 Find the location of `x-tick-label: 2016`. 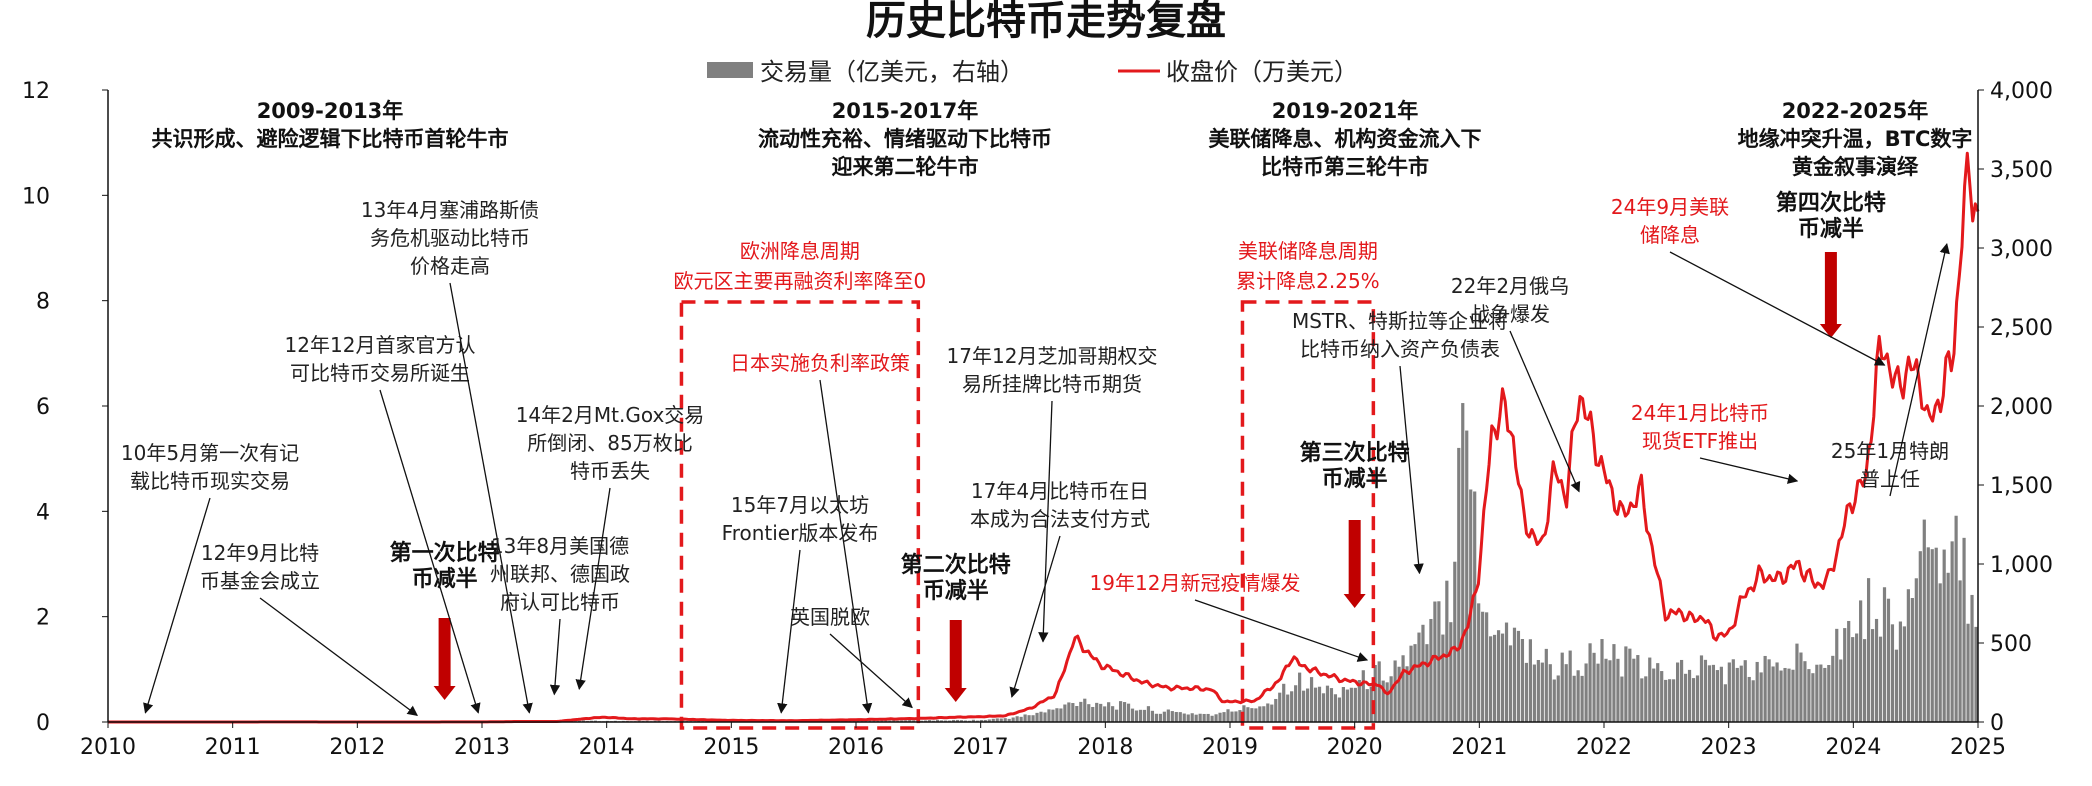

x-tick-label: 2016 is located at coordinates (856, 747).